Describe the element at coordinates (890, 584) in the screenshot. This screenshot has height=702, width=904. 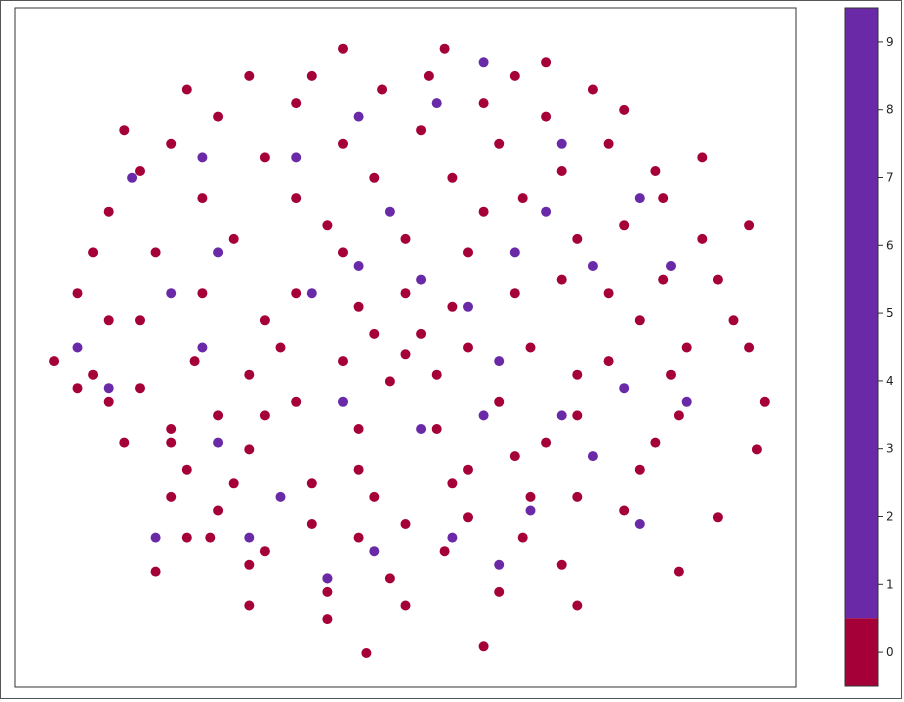
I see `colorbar-tick-label-1: 1` at that location.